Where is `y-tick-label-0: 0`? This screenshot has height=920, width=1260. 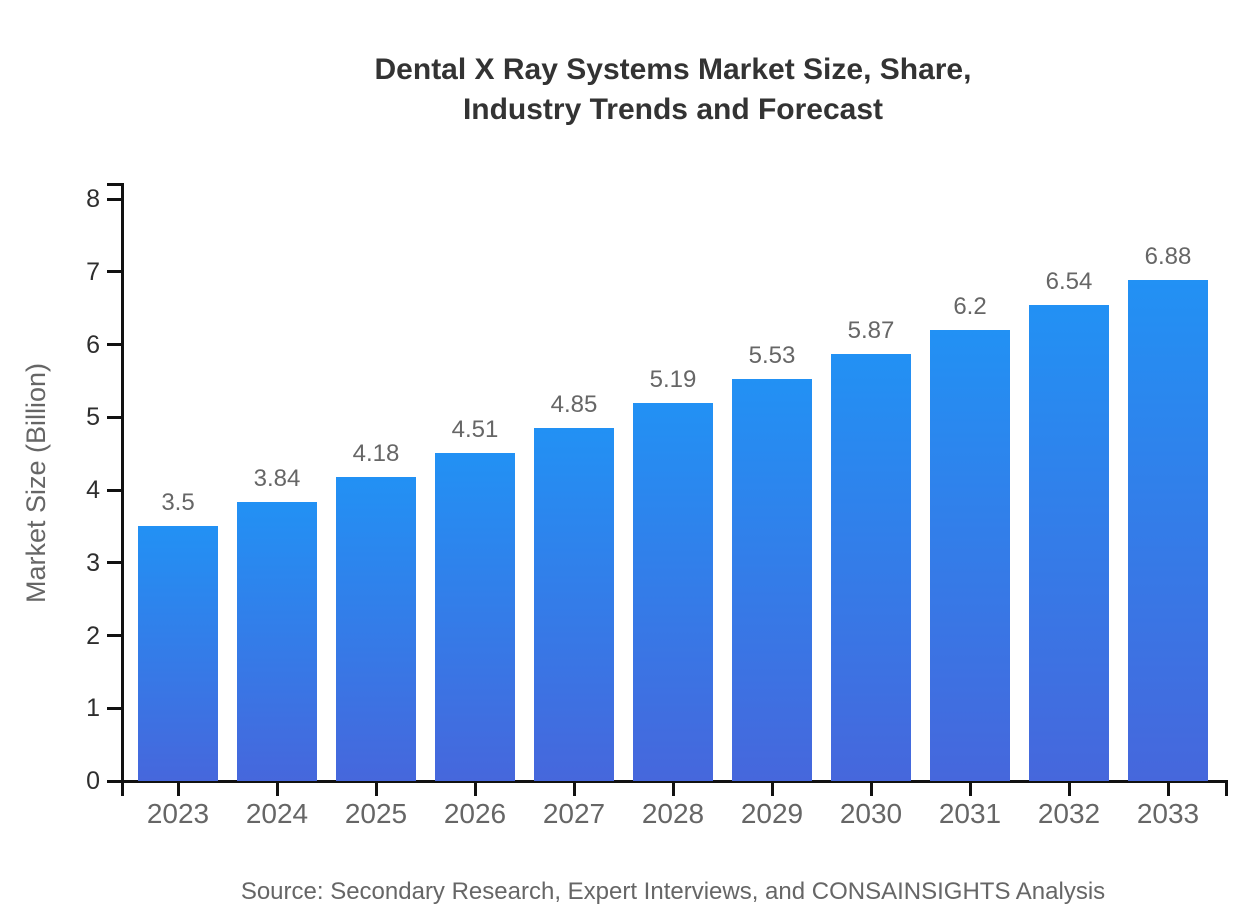
y-tick-label-0: 0 is located at coordinates (93, 781).